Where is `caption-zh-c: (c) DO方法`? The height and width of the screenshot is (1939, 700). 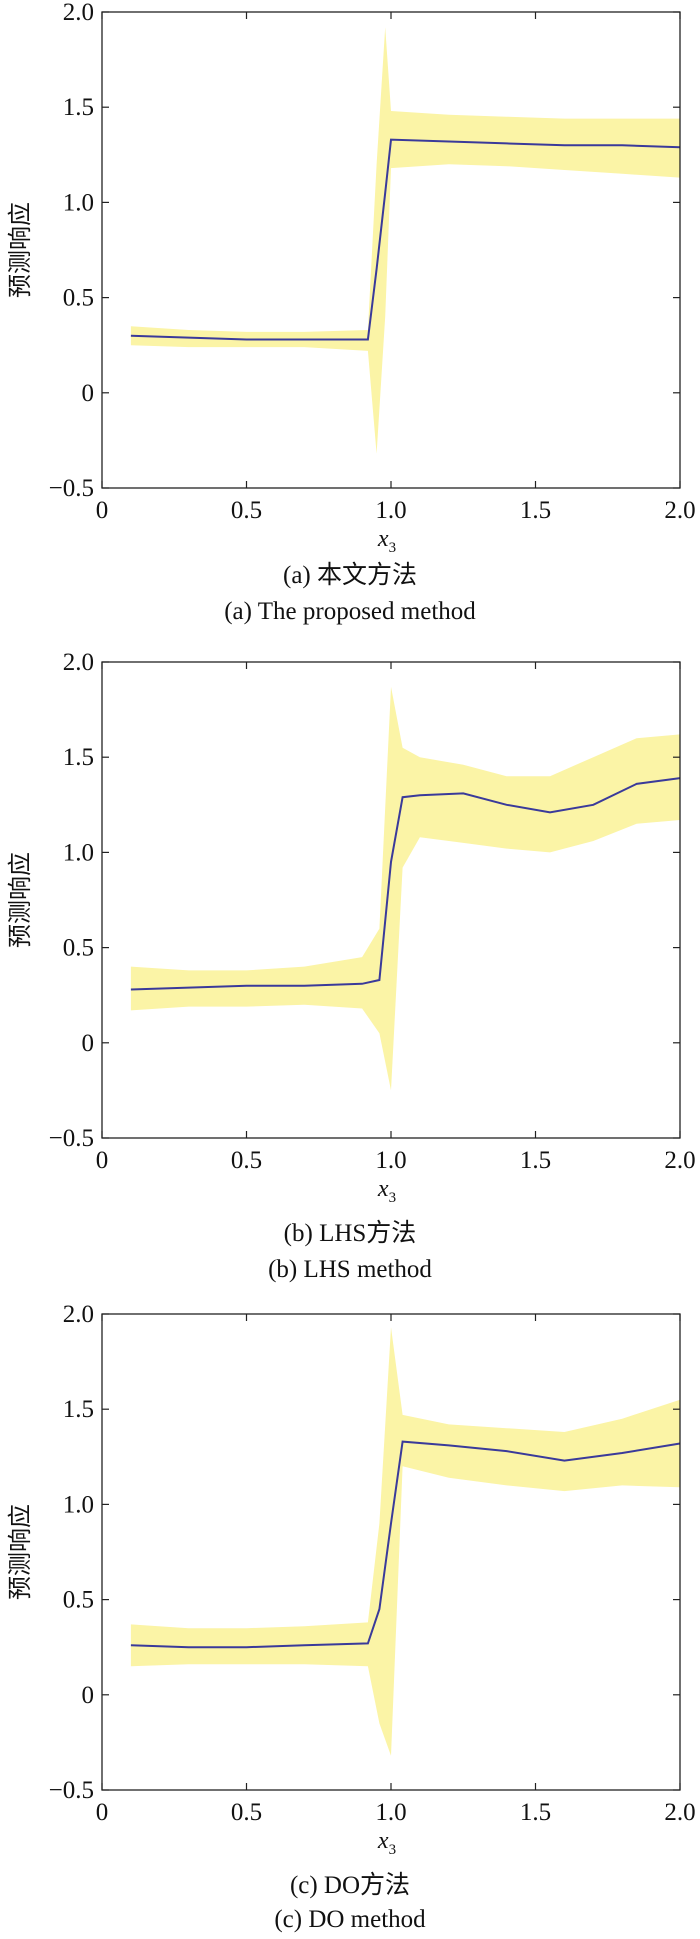 caption-zh-c: (c) DO方法 is located at coordinates (350, 1885).